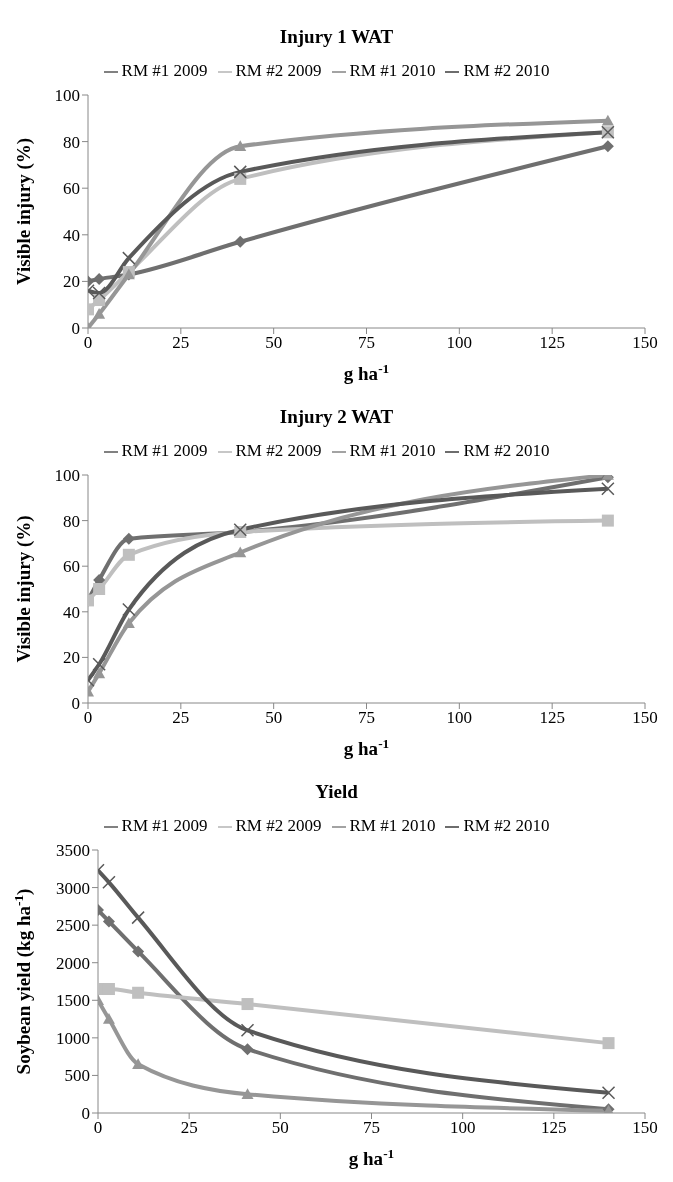 The image size is (673, 1182). Describe the element at coordinates (73, 851) in the screenshot. I see `y-tick-label: 3500` at that location.